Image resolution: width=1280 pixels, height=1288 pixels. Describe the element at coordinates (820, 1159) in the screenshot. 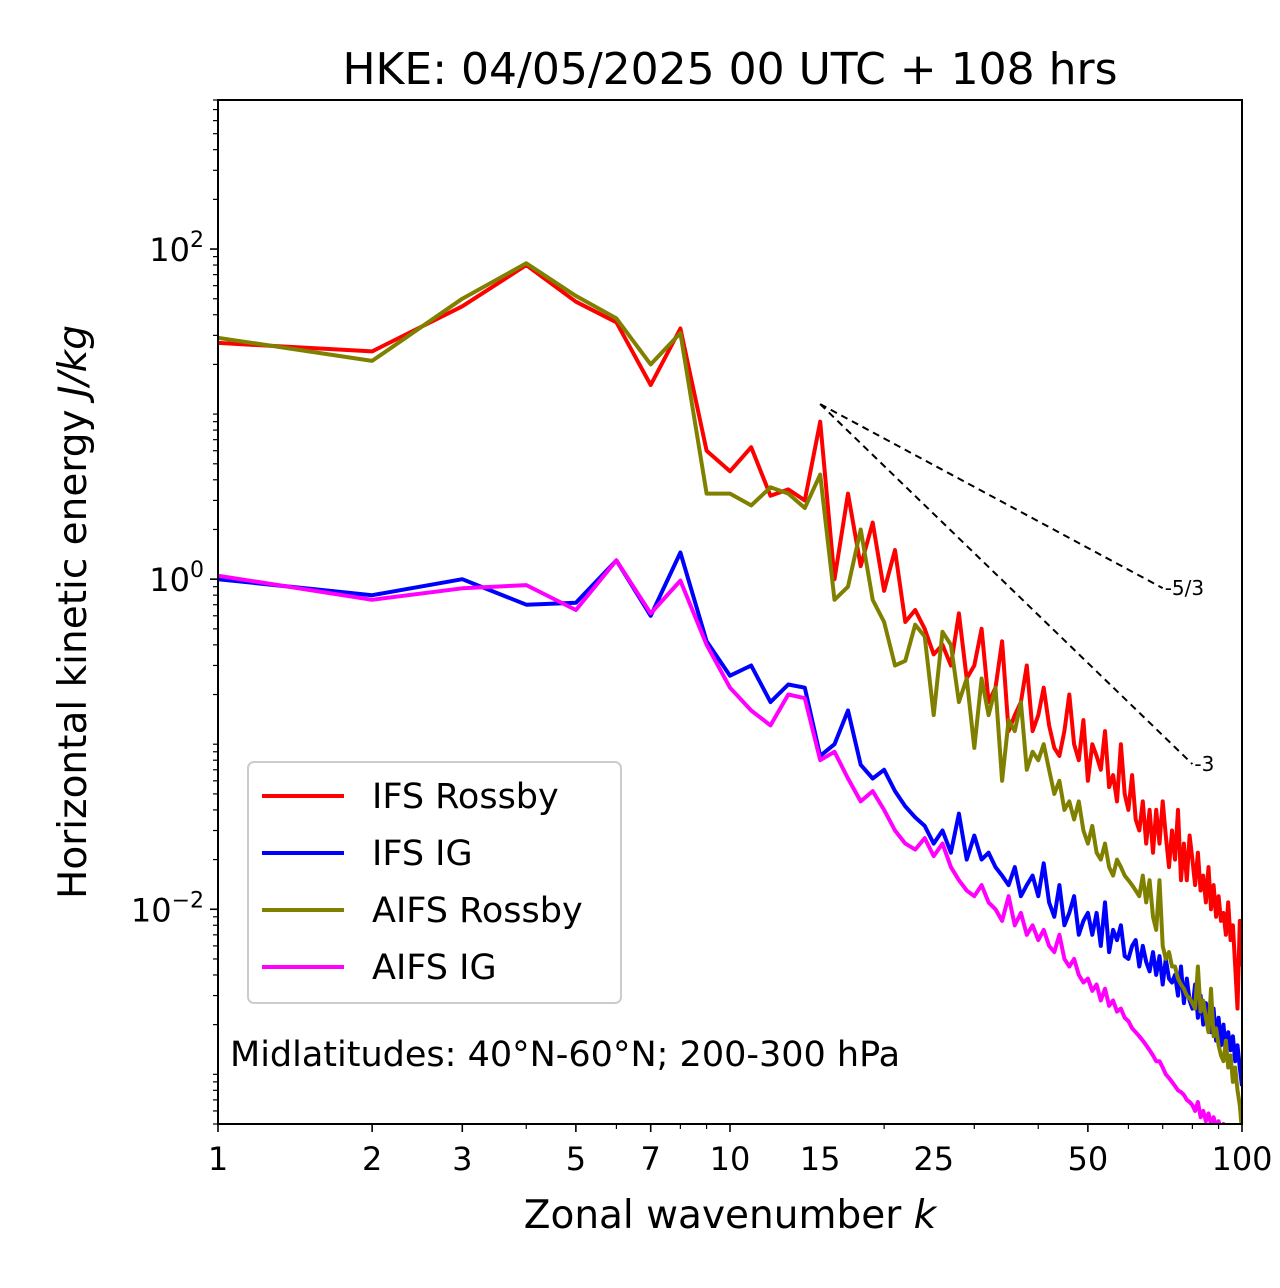

I see `x-tick-label: 15` at that location.